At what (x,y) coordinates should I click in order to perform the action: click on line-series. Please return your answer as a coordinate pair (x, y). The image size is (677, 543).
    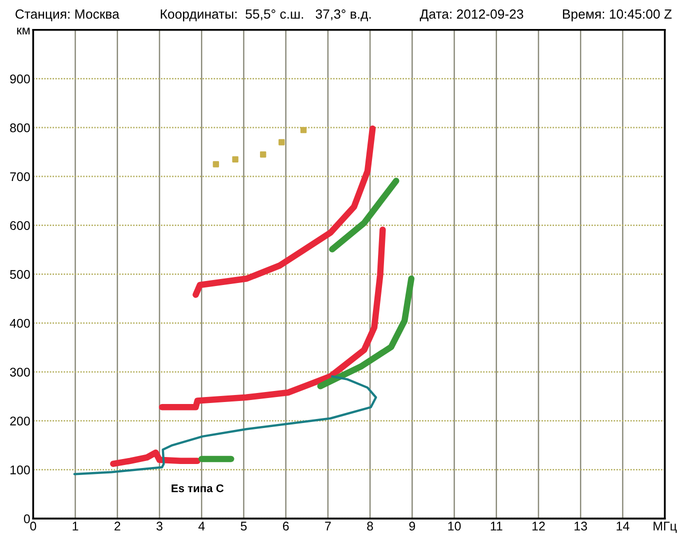
    Looking at the image, I should click on (225, 425).